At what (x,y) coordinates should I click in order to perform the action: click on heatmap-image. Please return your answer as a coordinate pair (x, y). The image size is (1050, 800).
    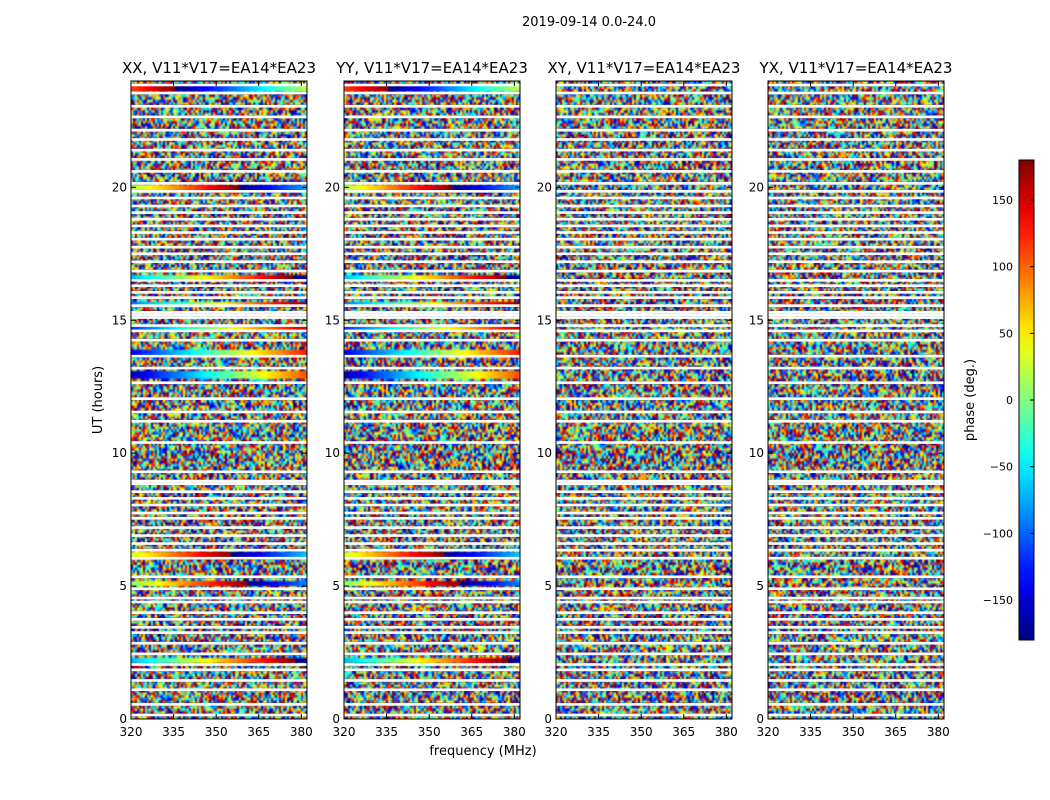
    Looking at the image, I should click on (219, 400).